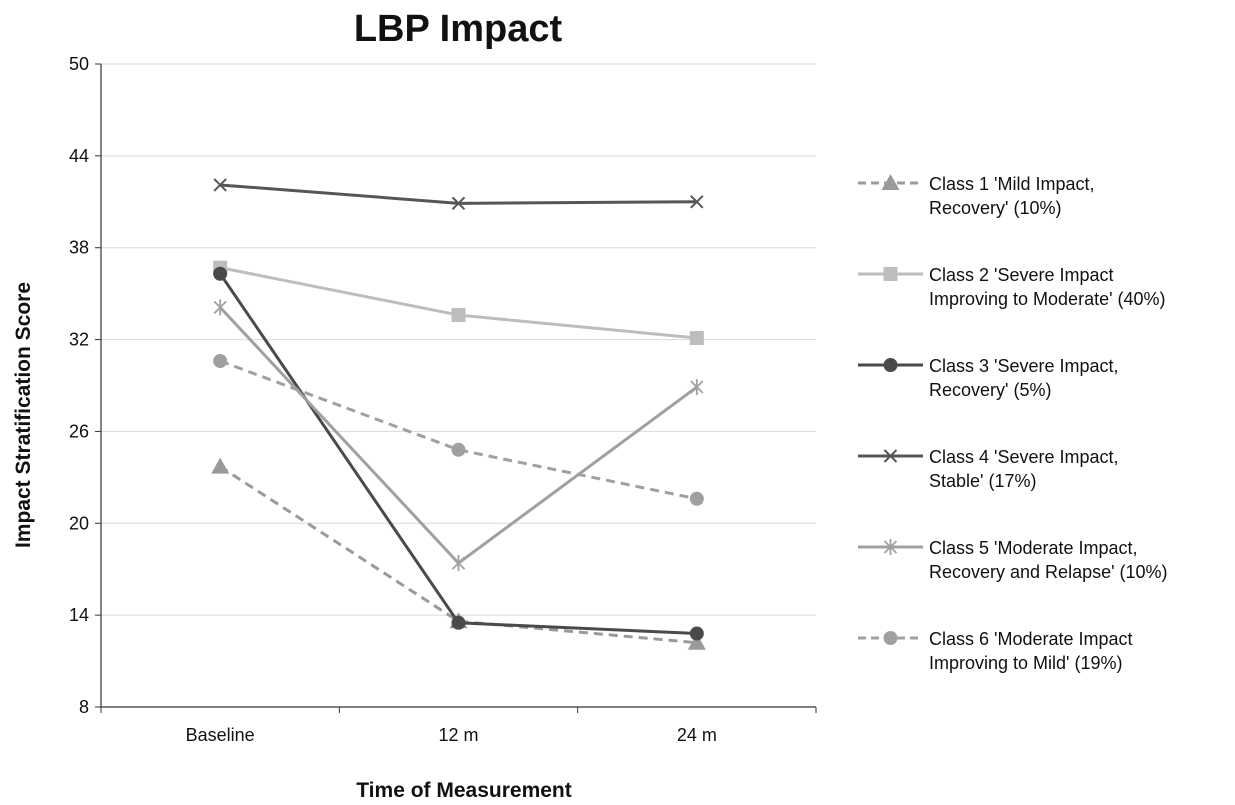  What do you see at coordinates (458, 29) in the screenshot?
I see `chart-title: LBP Impact` at bounding box center [458, 29].